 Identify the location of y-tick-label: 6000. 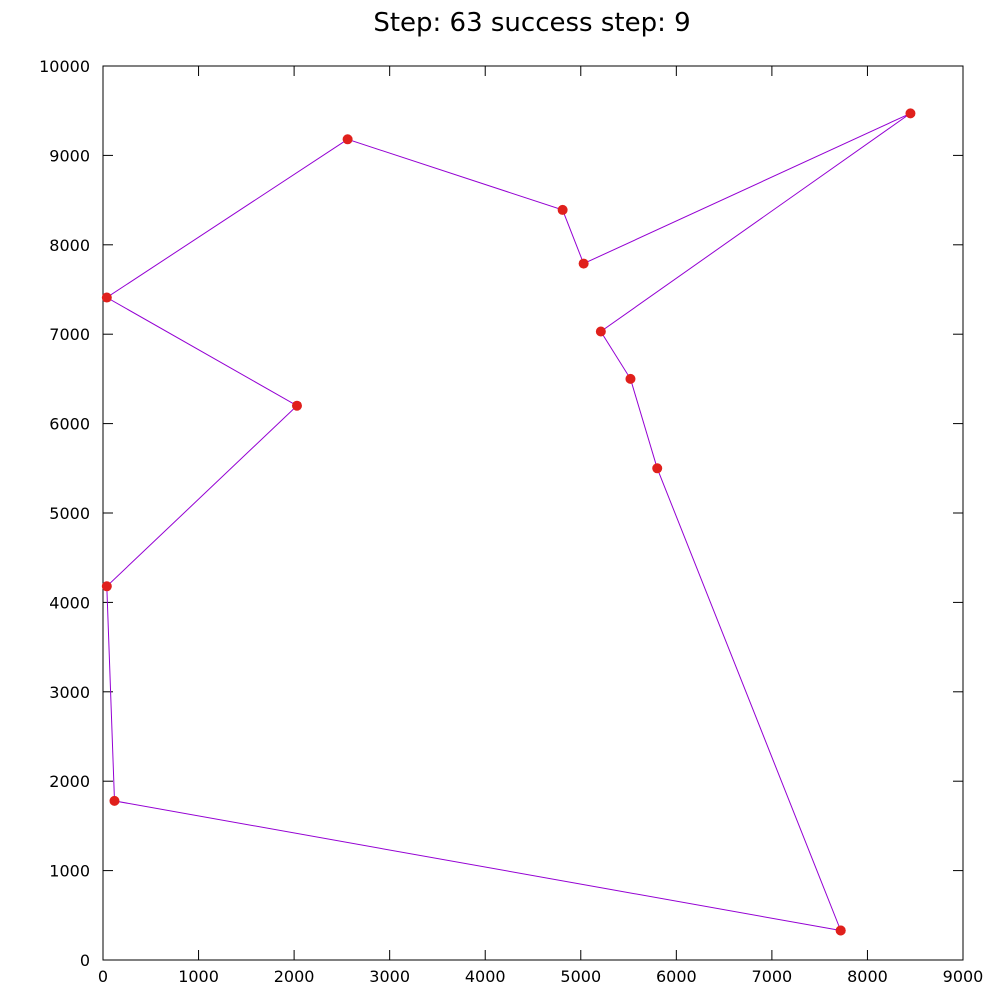
(69, 424).